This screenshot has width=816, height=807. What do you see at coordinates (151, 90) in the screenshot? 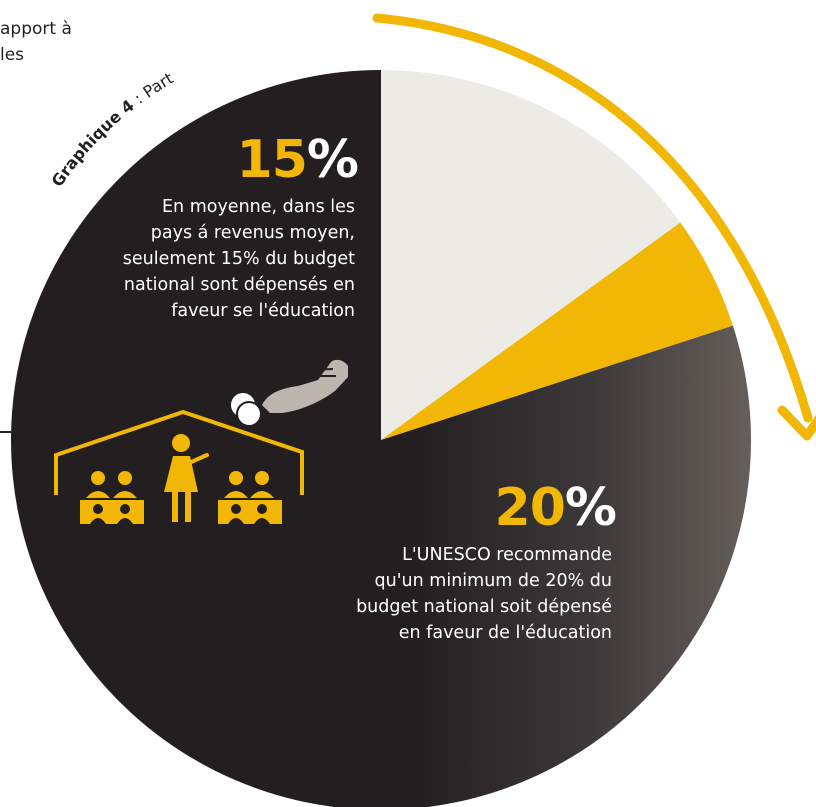
I see `chart-title-rest: : Part` at bounding box center [151, 90].